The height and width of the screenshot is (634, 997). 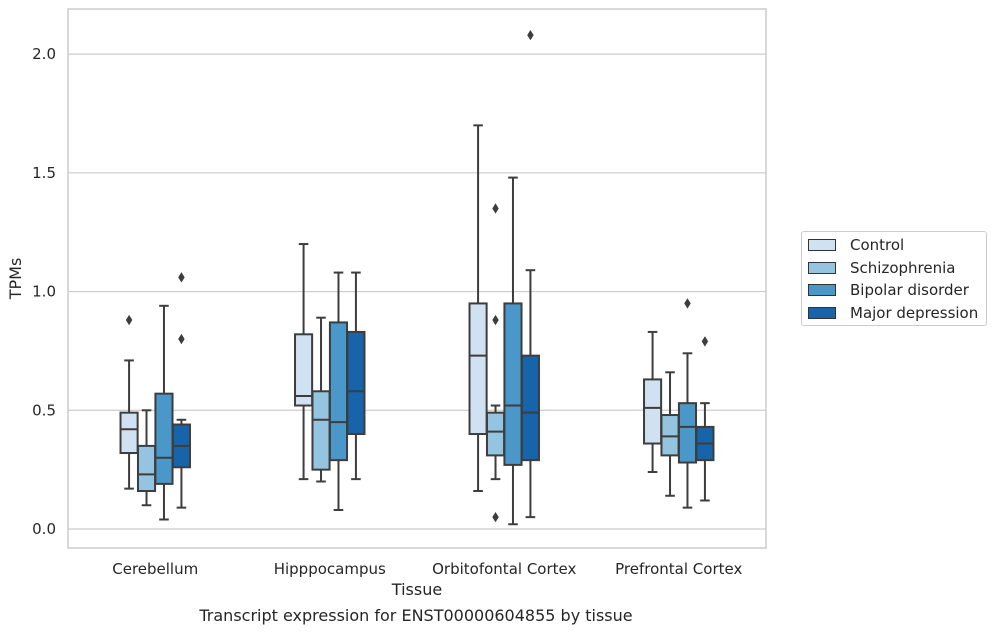 I want to click on x-tick-label: Orbitofontal Cortex, so click(x=504, y=569).